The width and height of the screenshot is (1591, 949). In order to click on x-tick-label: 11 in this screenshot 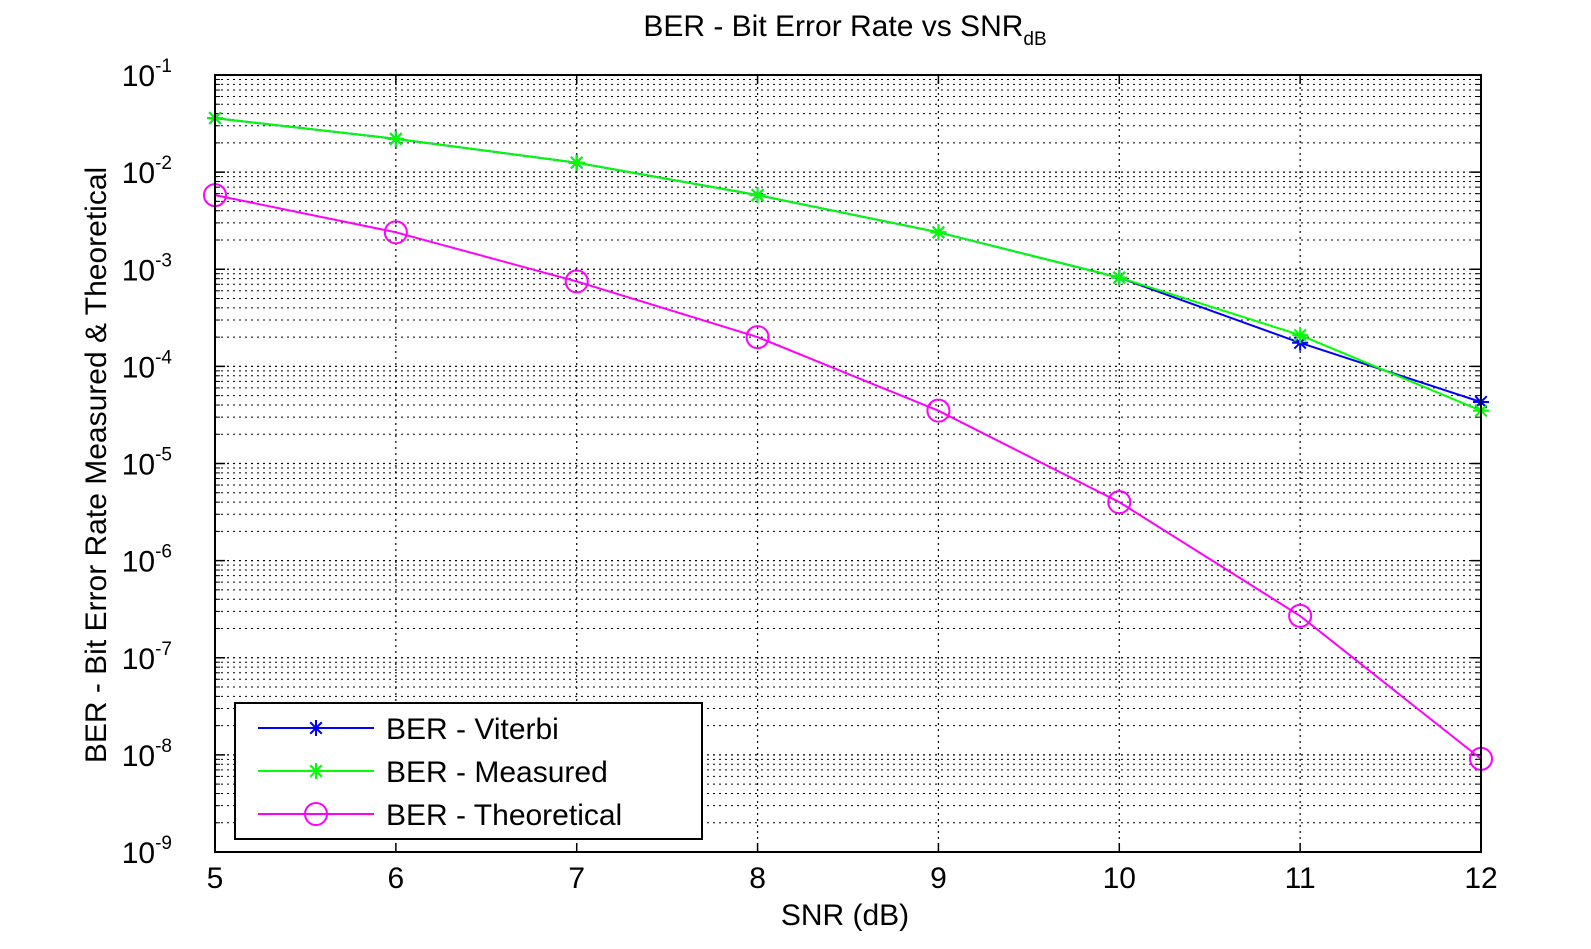, I will do `click(1300, 878)`.